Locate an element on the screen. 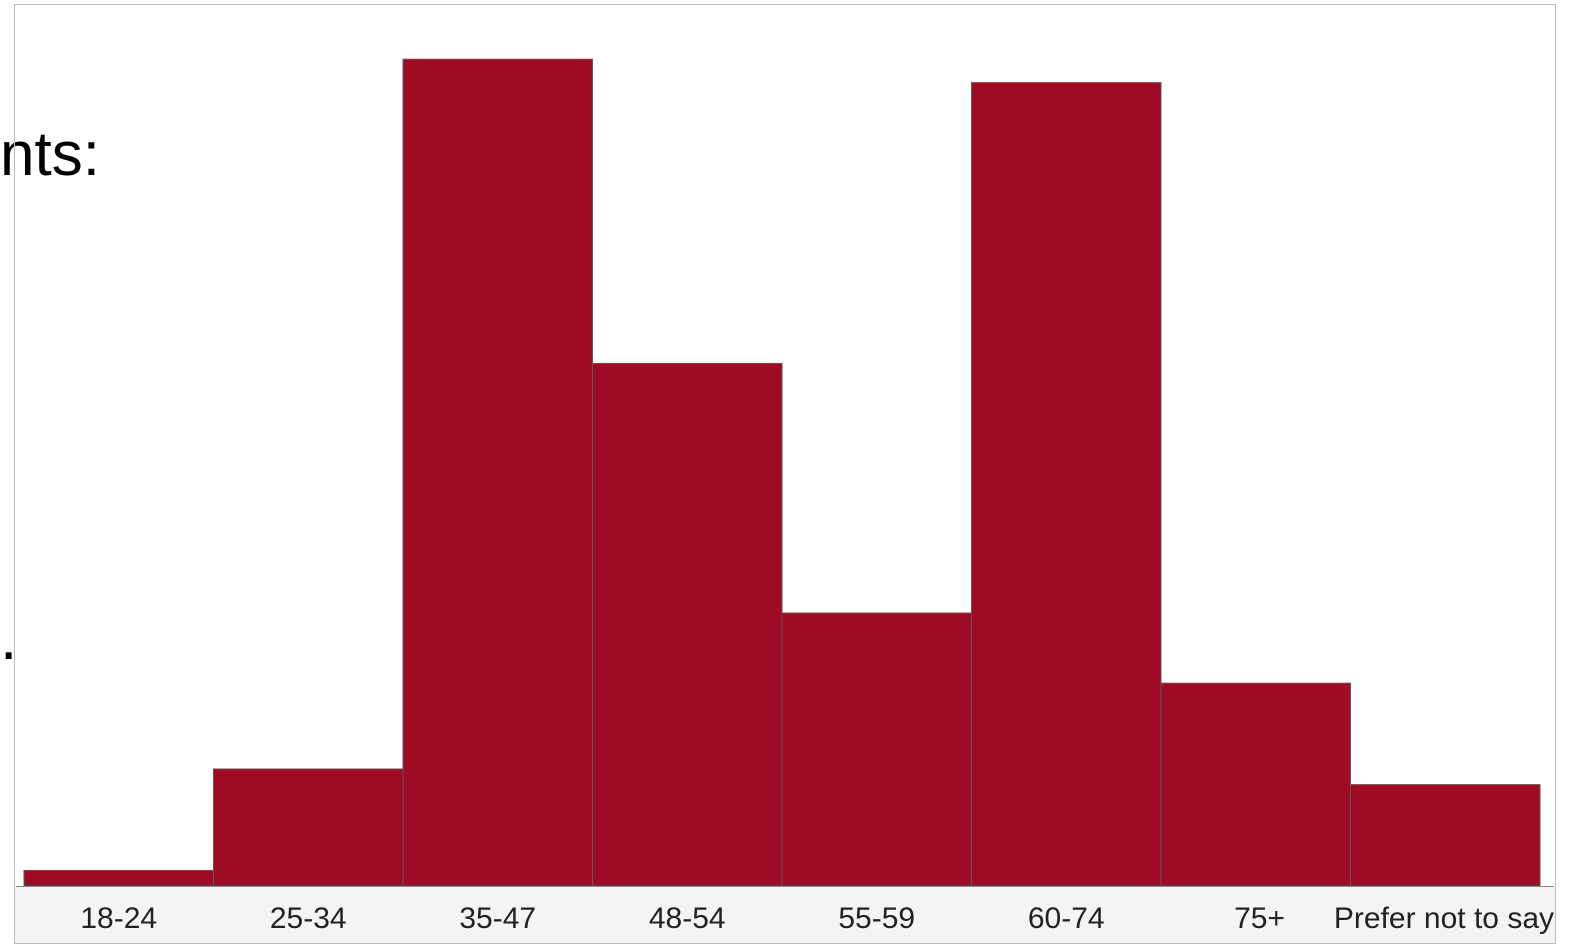 This screenshot has width=1570, height=947. x-tick-label: 25-34 is located at coordinates (308, 918).